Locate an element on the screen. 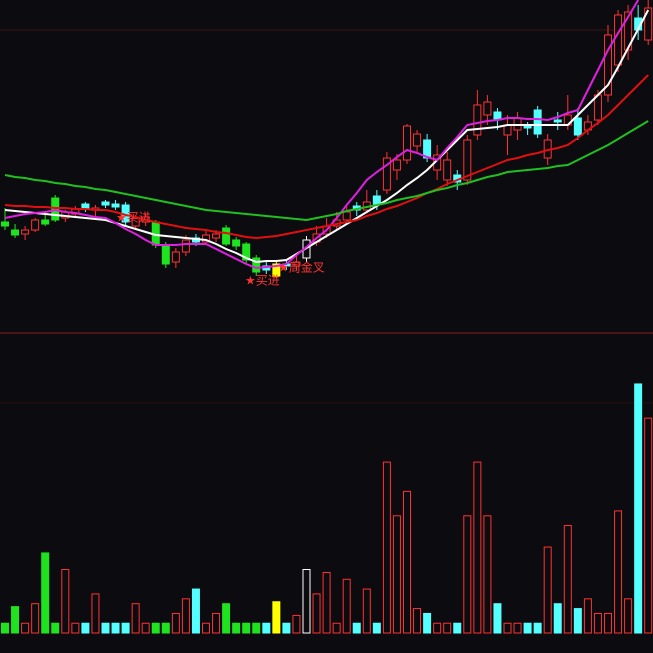  annotation: ★买进 is located at coordinates (262, 281).